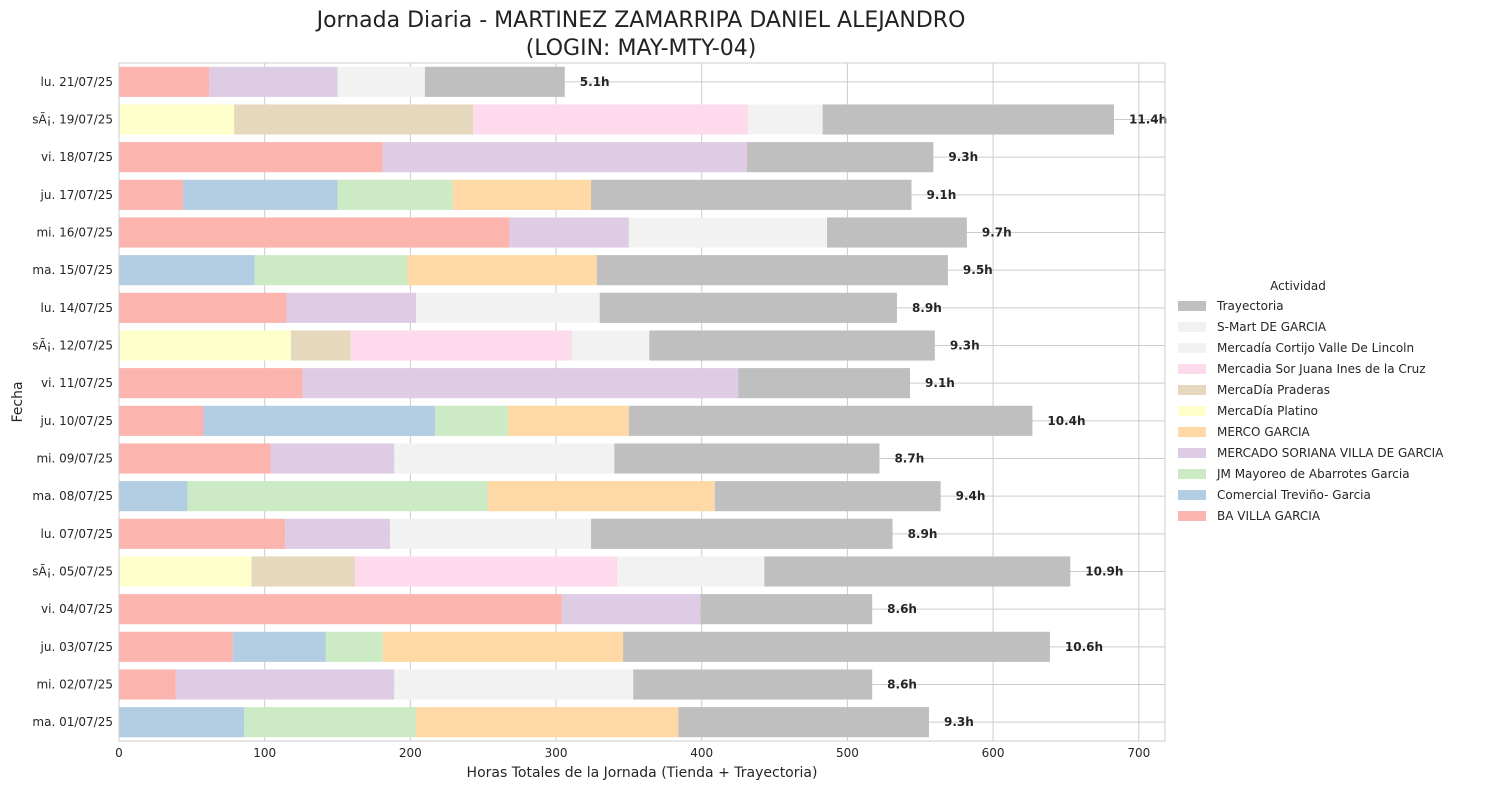 The image size is (1489, 790). I want to click on legend-entry-label: MERCADO SORIANA VILLA DE GARCIA, so click(1330, 453).